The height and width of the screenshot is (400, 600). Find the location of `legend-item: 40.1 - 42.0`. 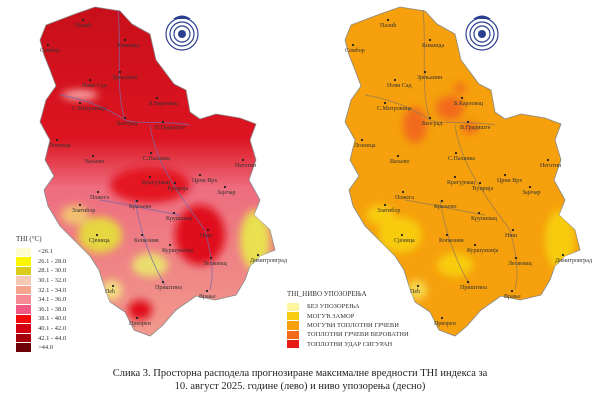

legend-item: 40.1 - 42.0 is located at coordinates (41, 329).